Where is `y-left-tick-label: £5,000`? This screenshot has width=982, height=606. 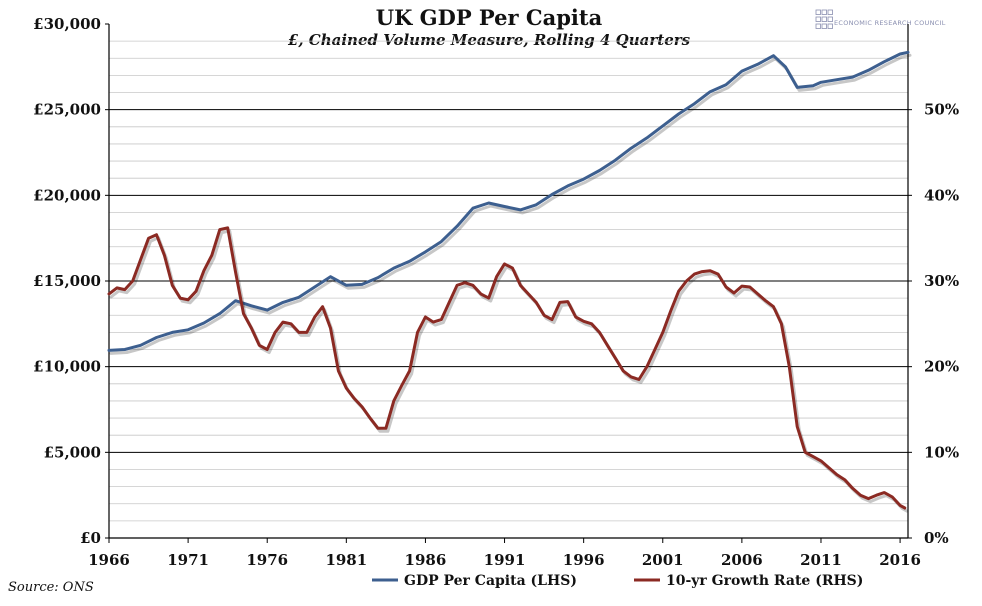 y-left-tick-label: £5,000 is located at coordinates (72, 452).